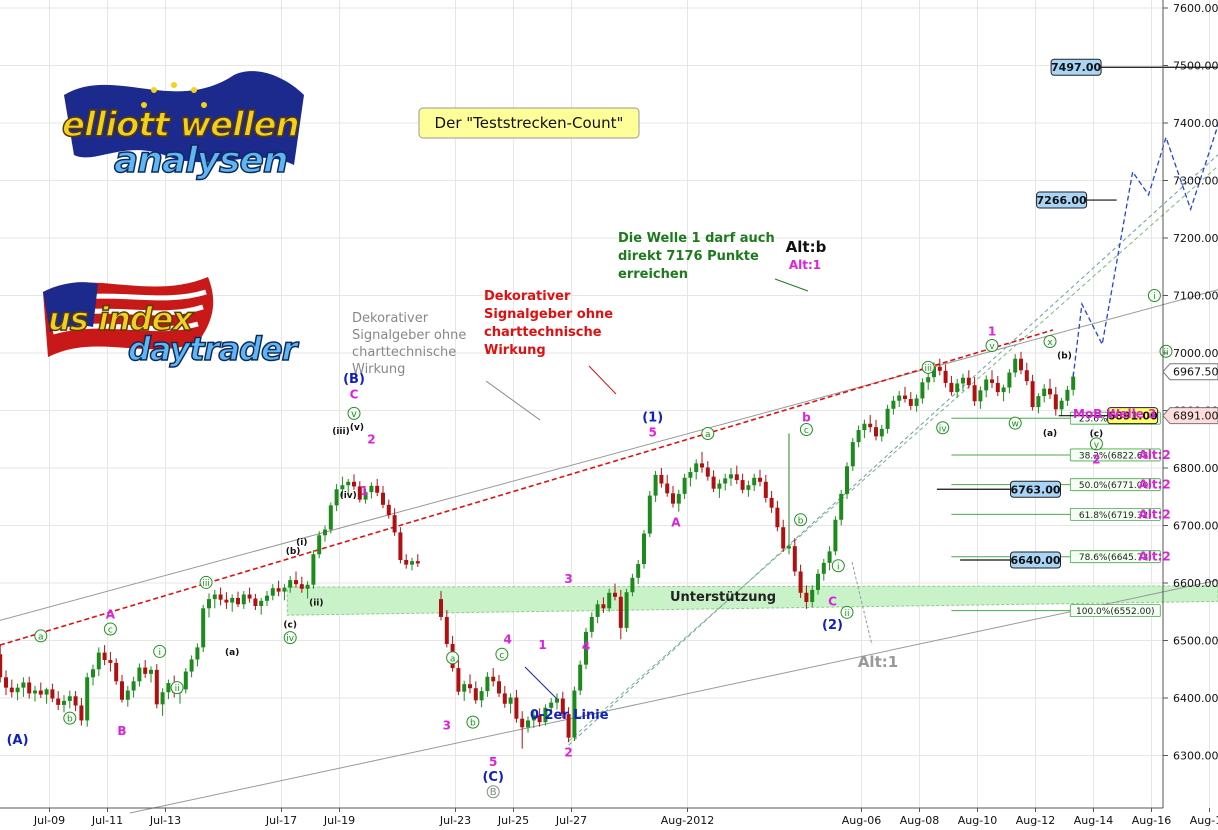  What do you see at coordinates (1115, 455) in the screenshot?
I see `fib-label-box` at bounding box center [1115, 455].